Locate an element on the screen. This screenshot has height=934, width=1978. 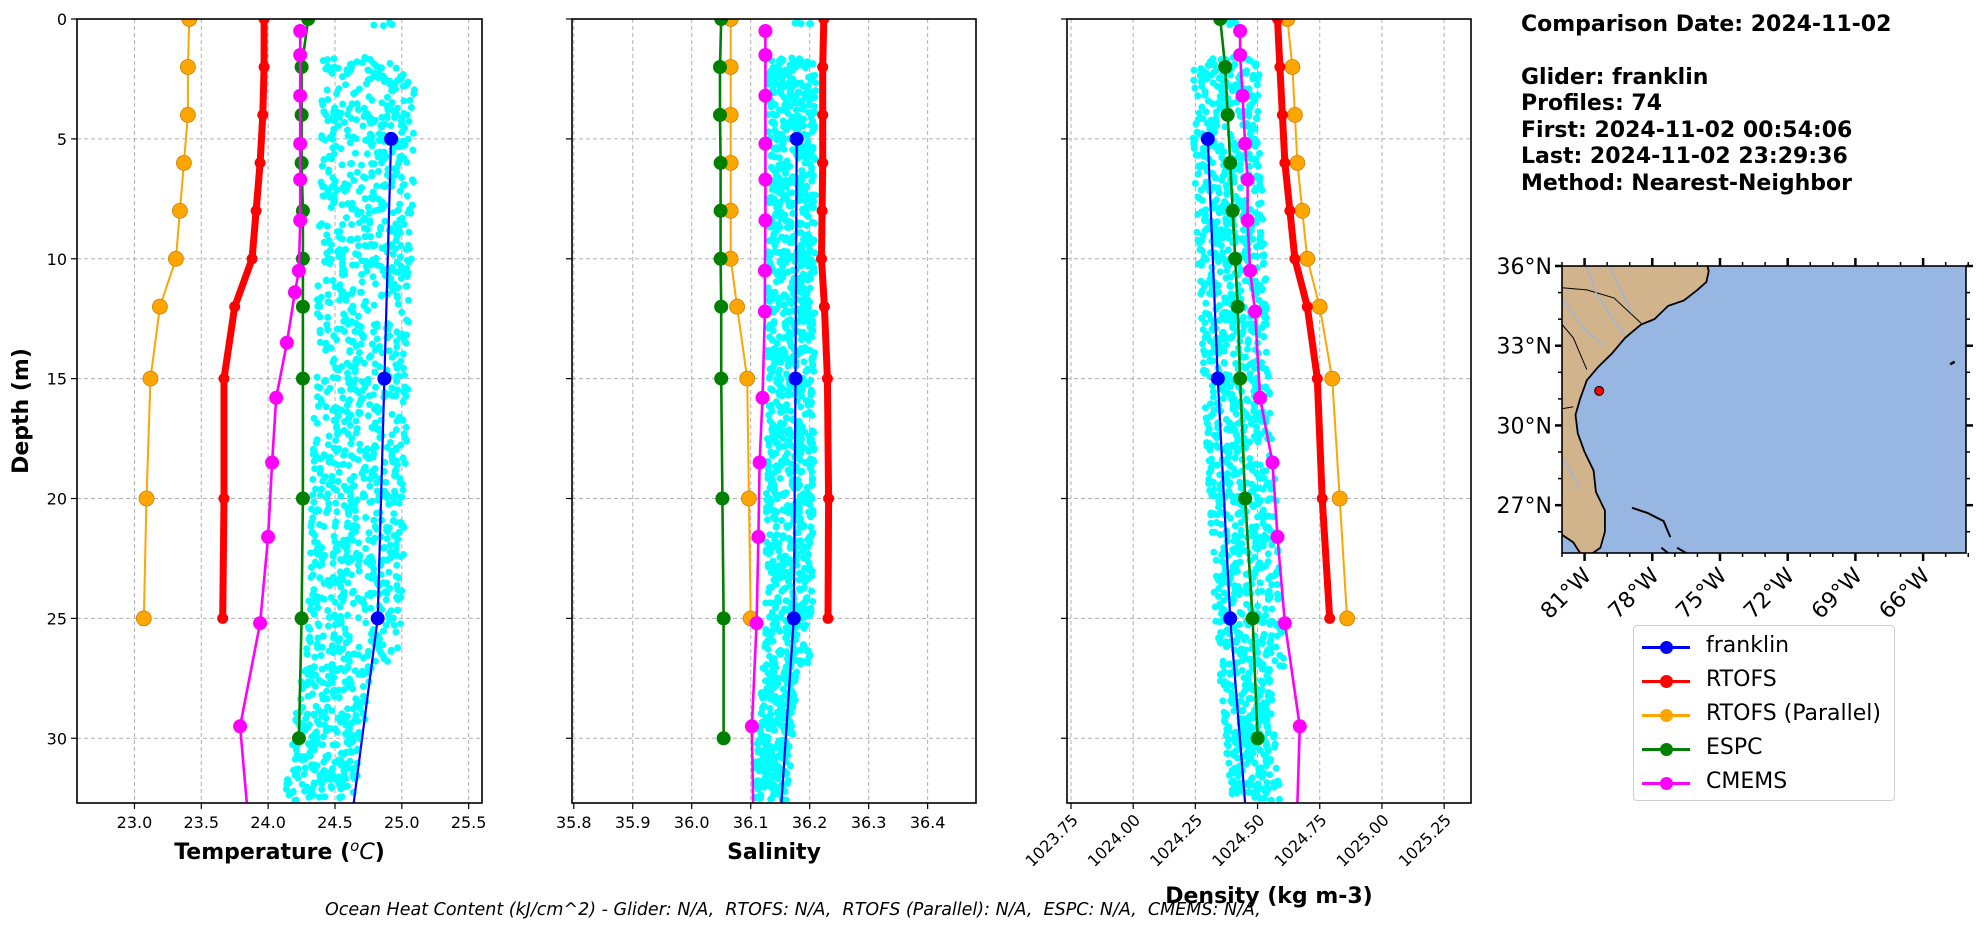
state-border is located at coordinates (1602, 305).